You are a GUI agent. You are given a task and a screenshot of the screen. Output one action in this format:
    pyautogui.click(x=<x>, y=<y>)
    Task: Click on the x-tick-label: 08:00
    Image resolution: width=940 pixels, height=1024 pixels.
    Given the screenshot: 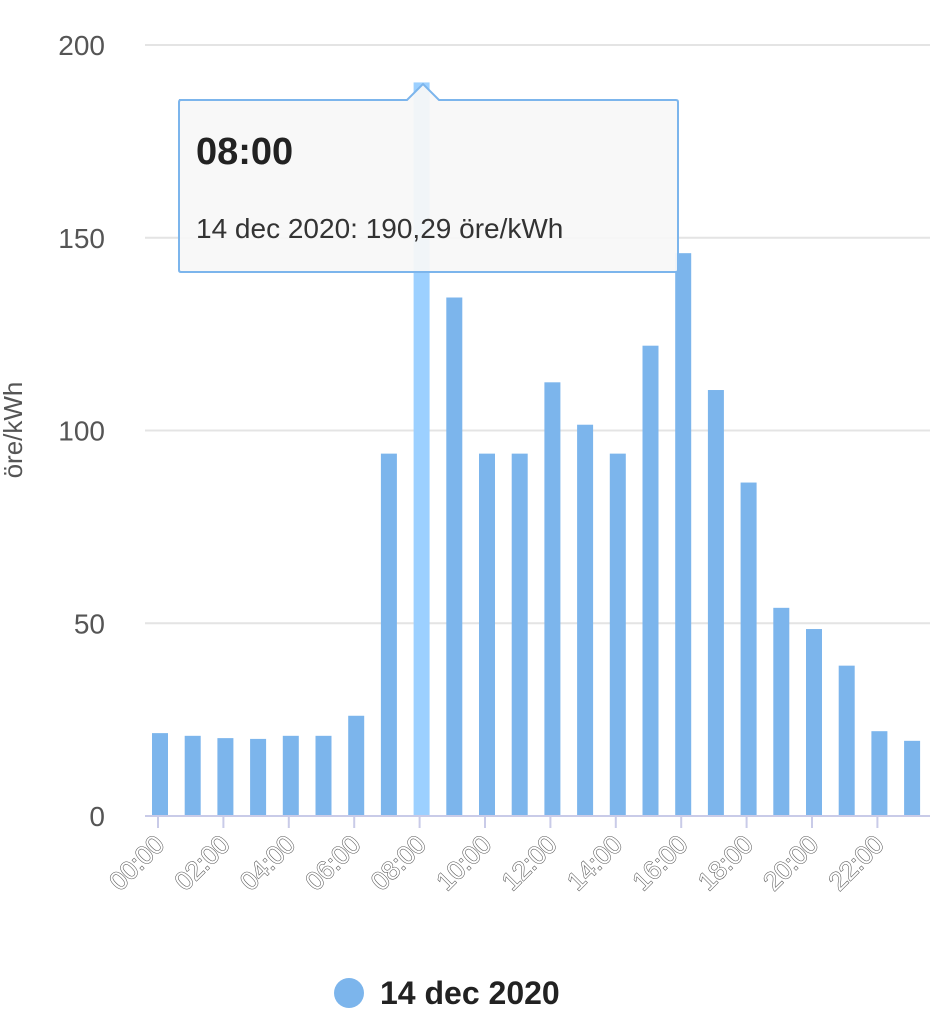 What is the action you would take?
    pyautogui.click(x=398, y=862)
    